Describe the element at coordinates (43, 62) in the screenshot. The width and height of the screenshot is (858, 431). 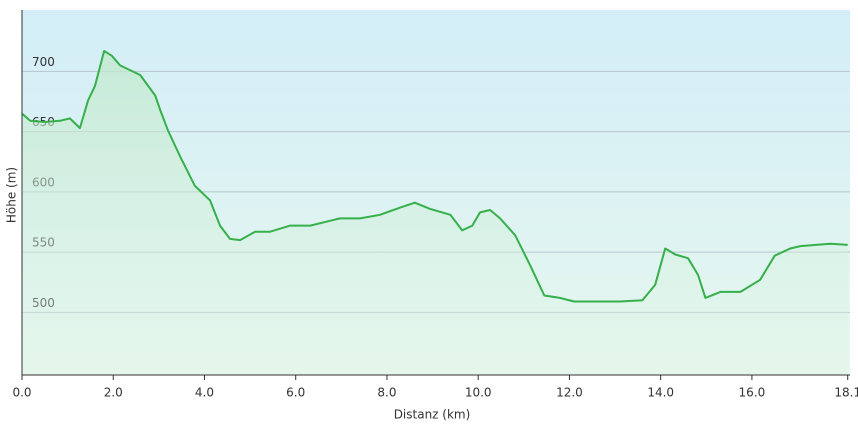
I see `y-tick-label: 700` at that location.